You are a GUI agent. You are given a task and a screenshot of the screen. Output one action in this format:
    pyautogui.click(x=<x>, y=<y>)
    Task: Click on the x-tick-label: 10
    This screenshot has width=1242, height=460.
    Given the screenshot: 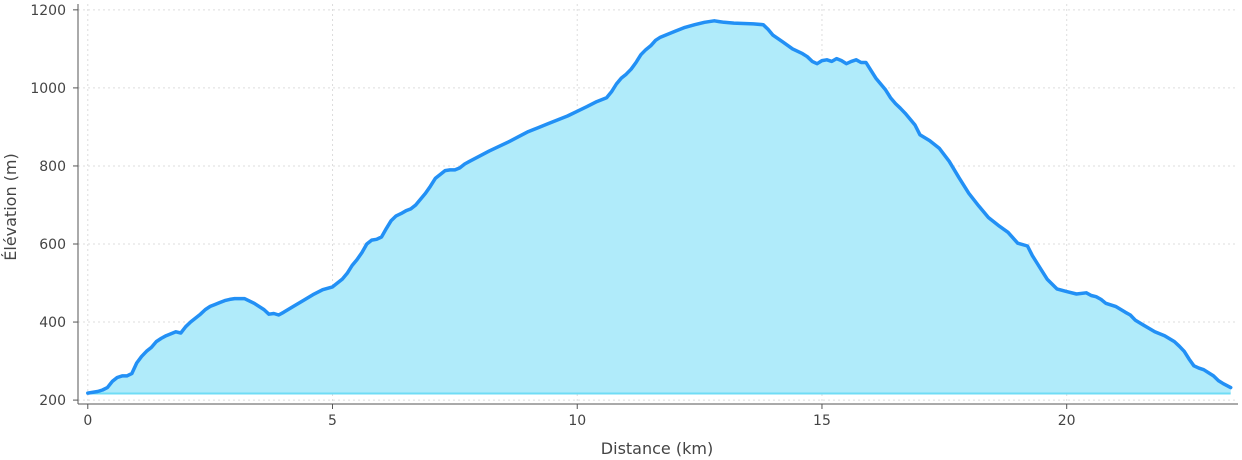 What is the action you would take?
    pyautogui.click(x=577, y=421)
    